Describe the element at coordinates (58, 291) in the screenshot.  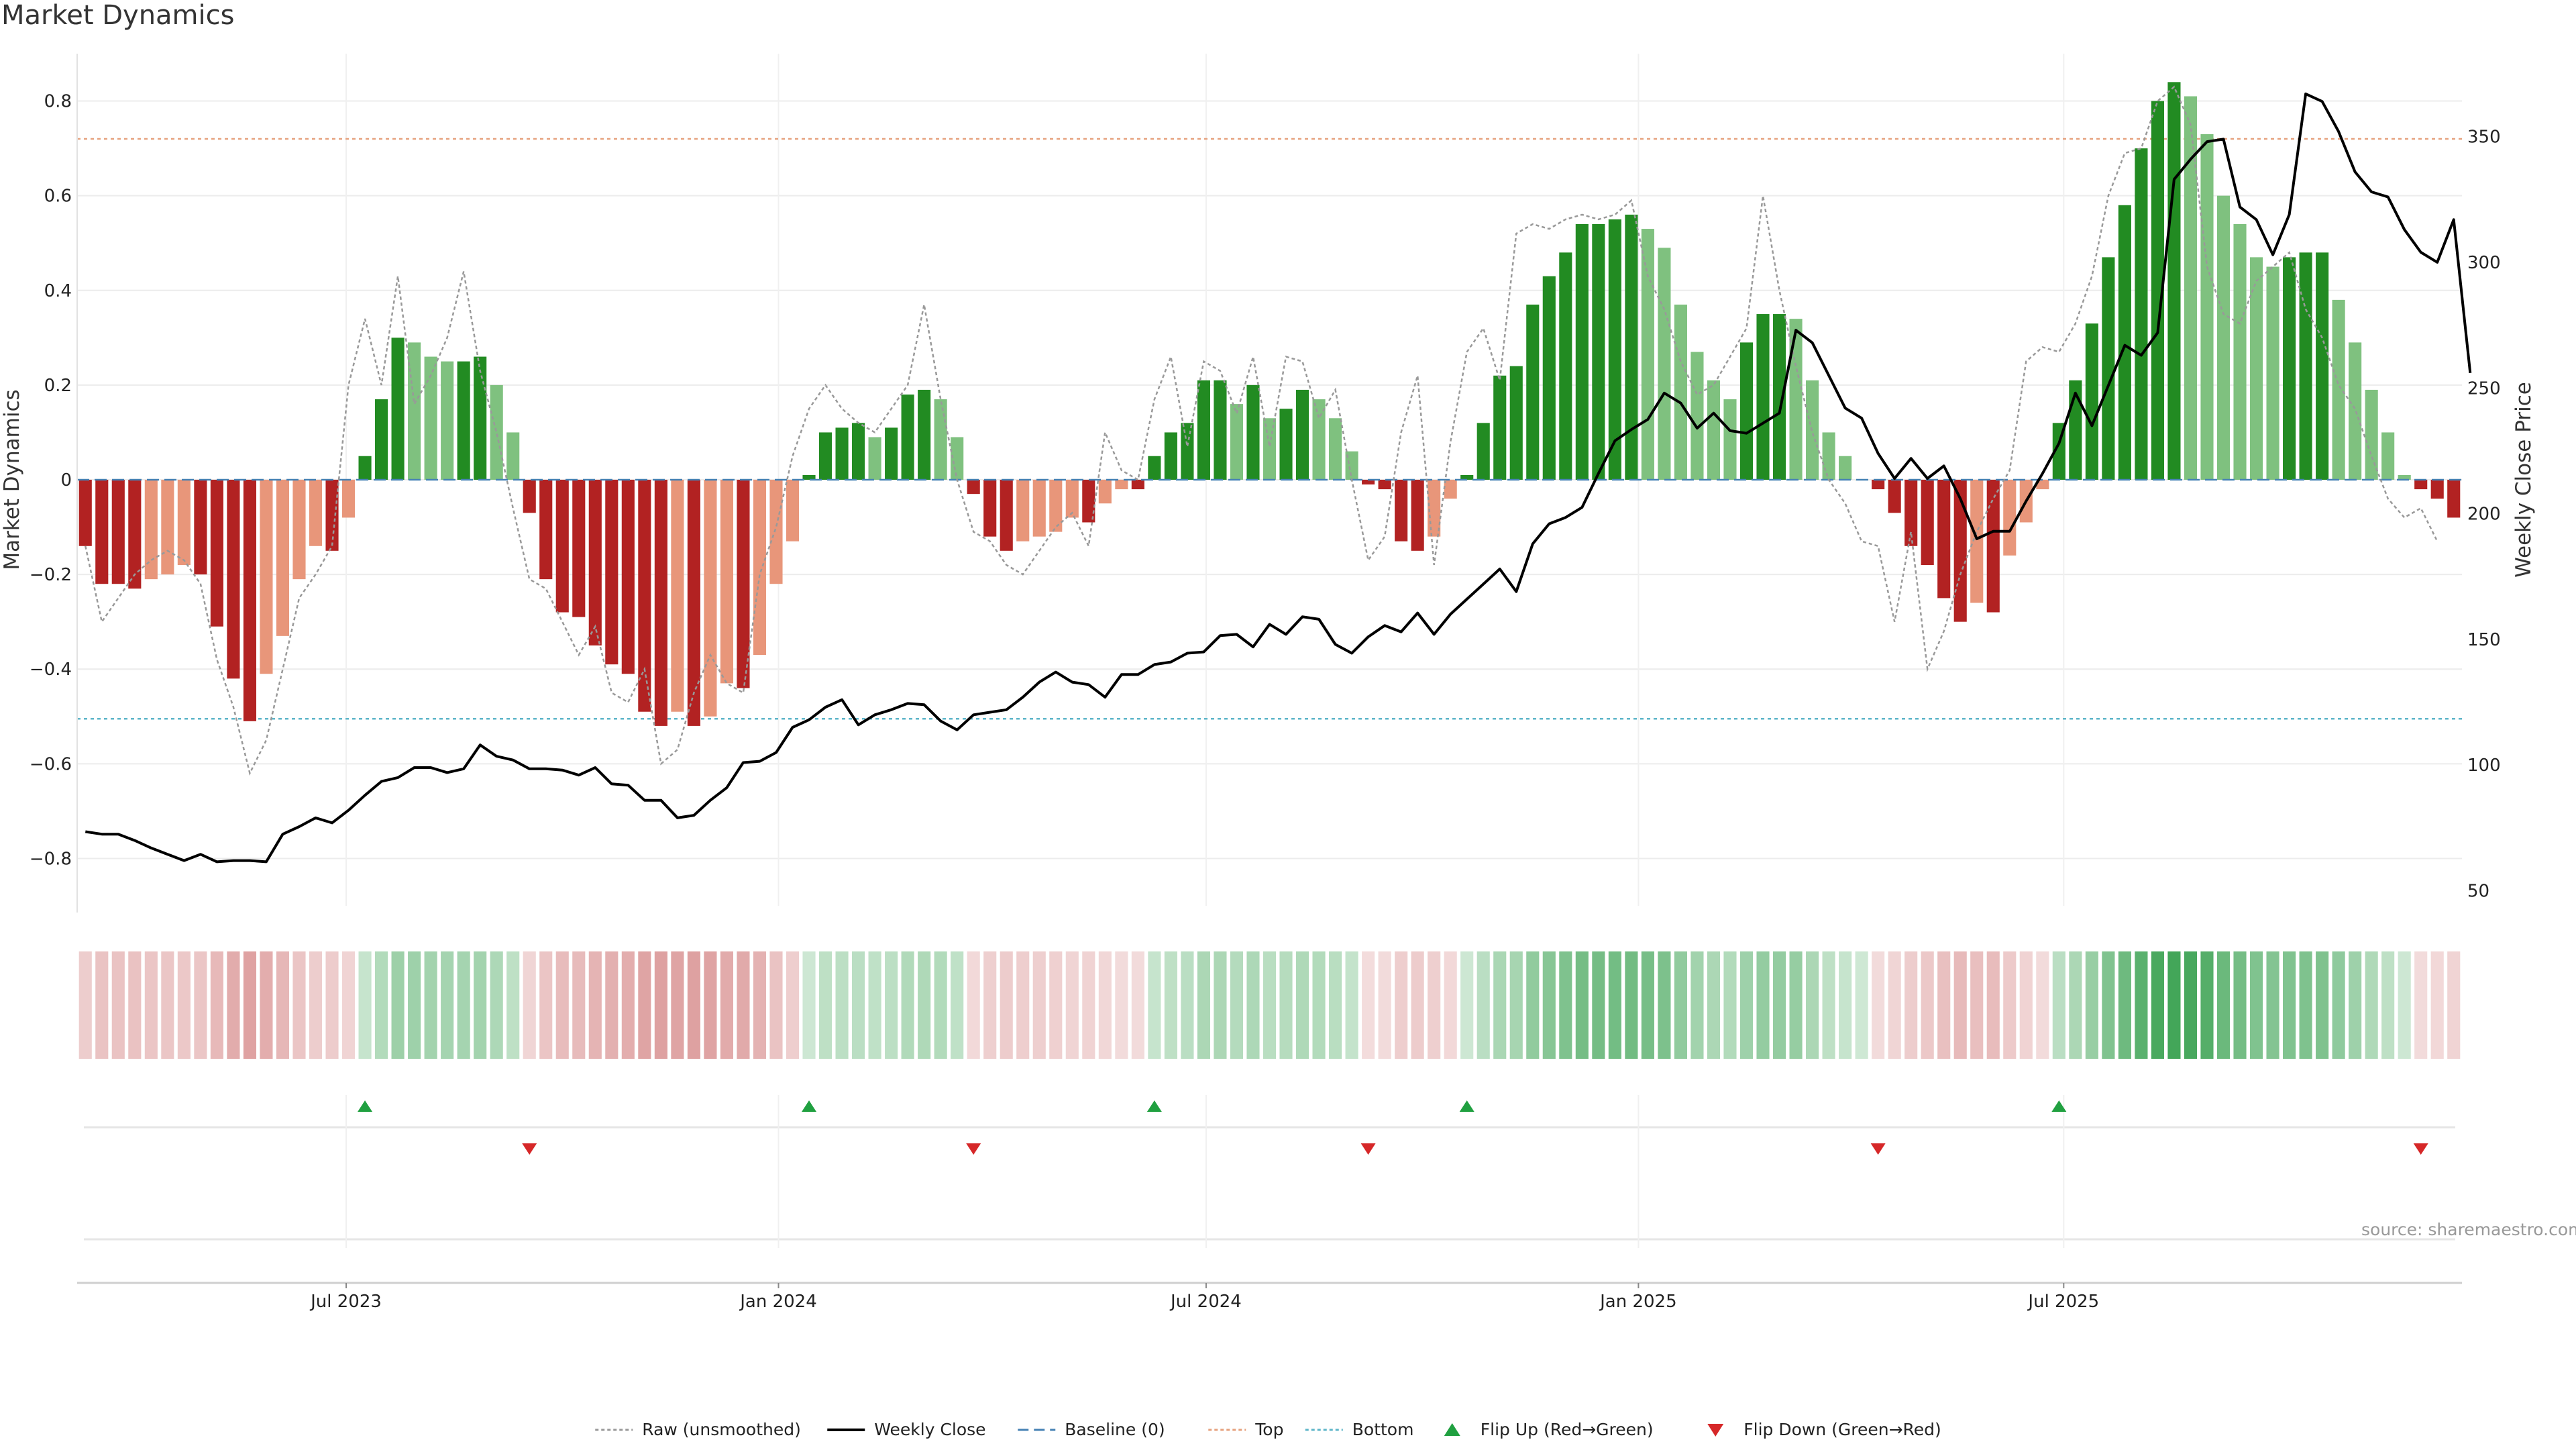
I see `y-tick-label: 0.4` at that location.